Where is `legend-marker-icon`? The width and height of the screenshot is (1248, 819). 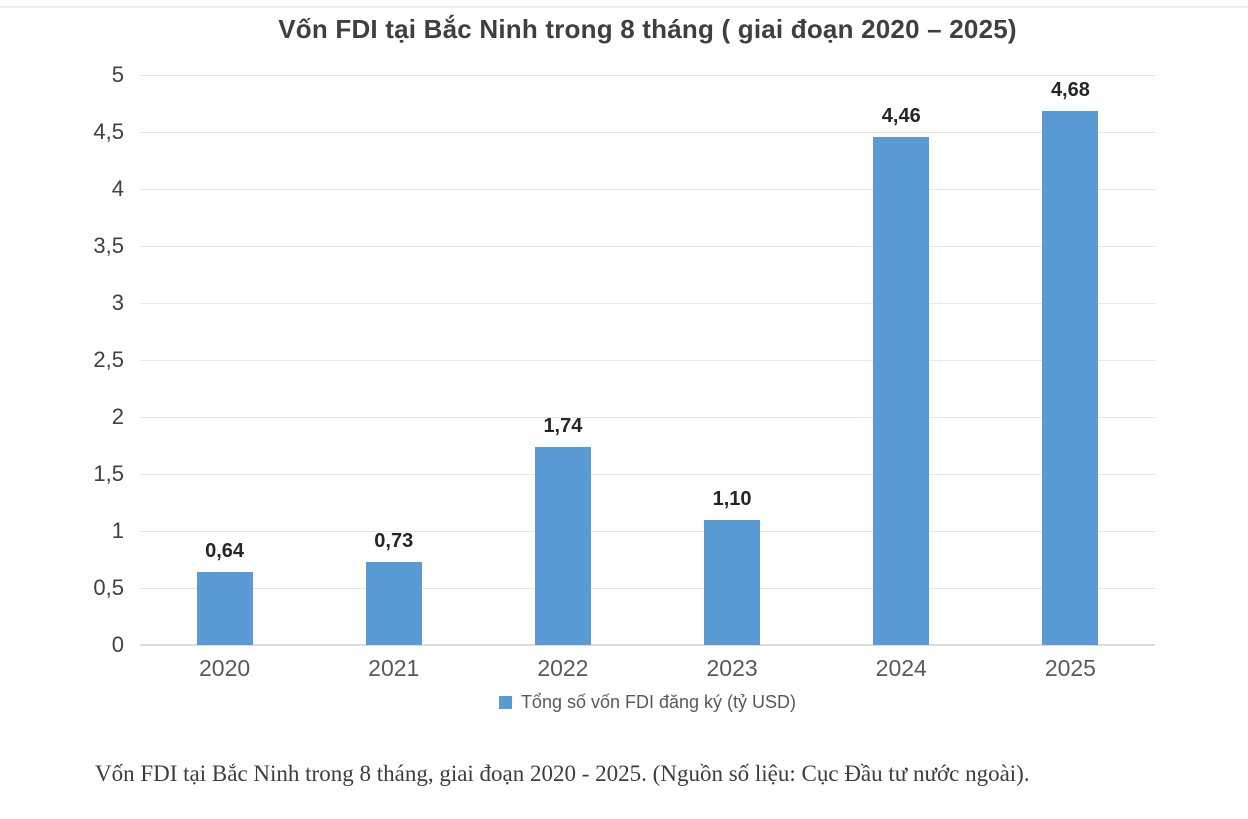
legend-marker-icon is located at coordinates (505, 702).